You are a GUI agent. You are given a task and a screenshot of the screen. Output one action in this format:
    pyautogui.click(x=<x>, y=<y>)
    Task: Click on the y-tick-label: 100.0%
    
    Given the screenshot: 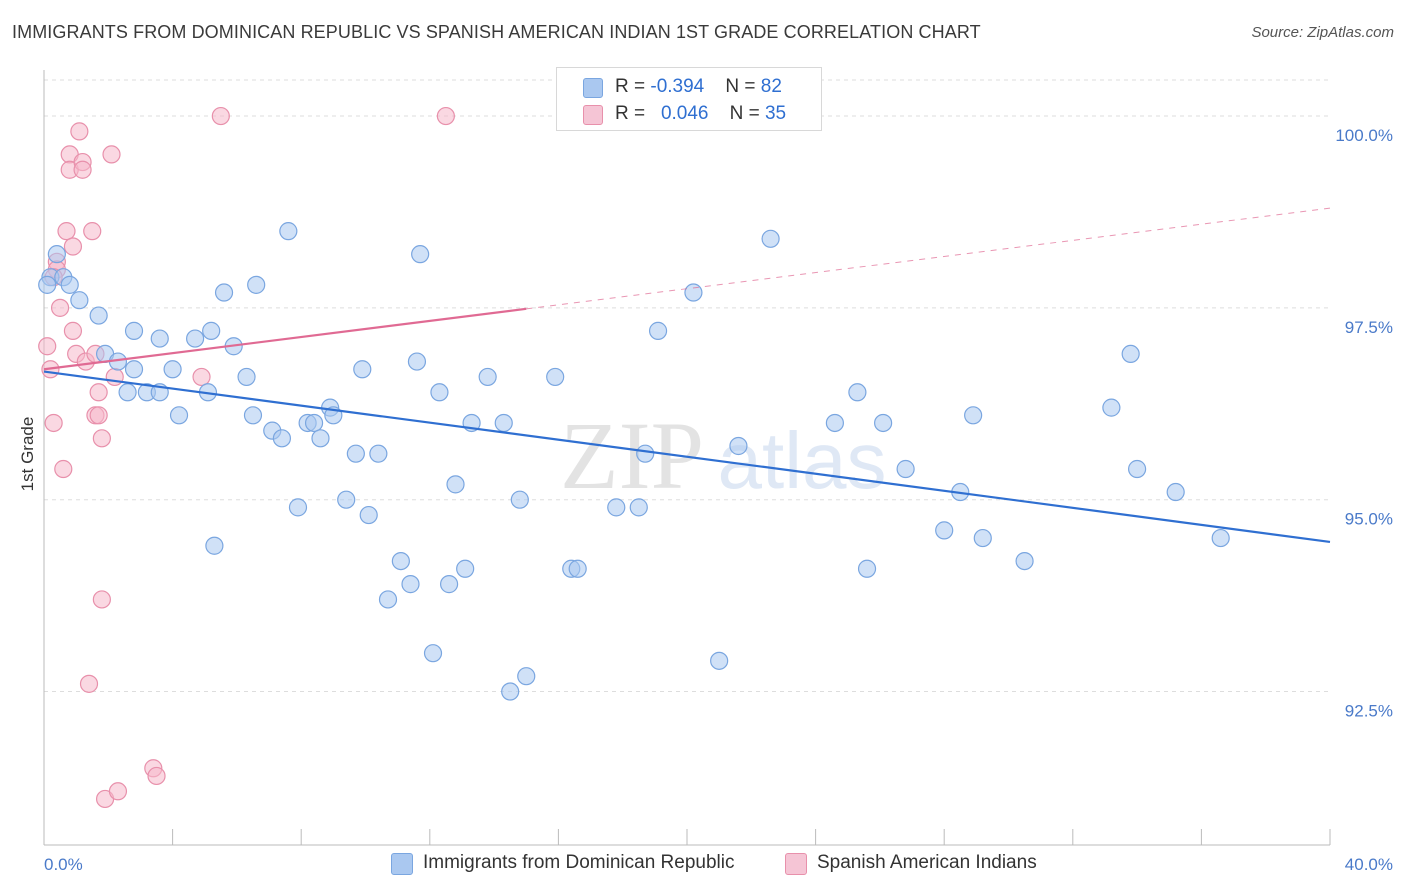 What is the action you would take?
    pyautogui.click(x=1364, y=135)
    